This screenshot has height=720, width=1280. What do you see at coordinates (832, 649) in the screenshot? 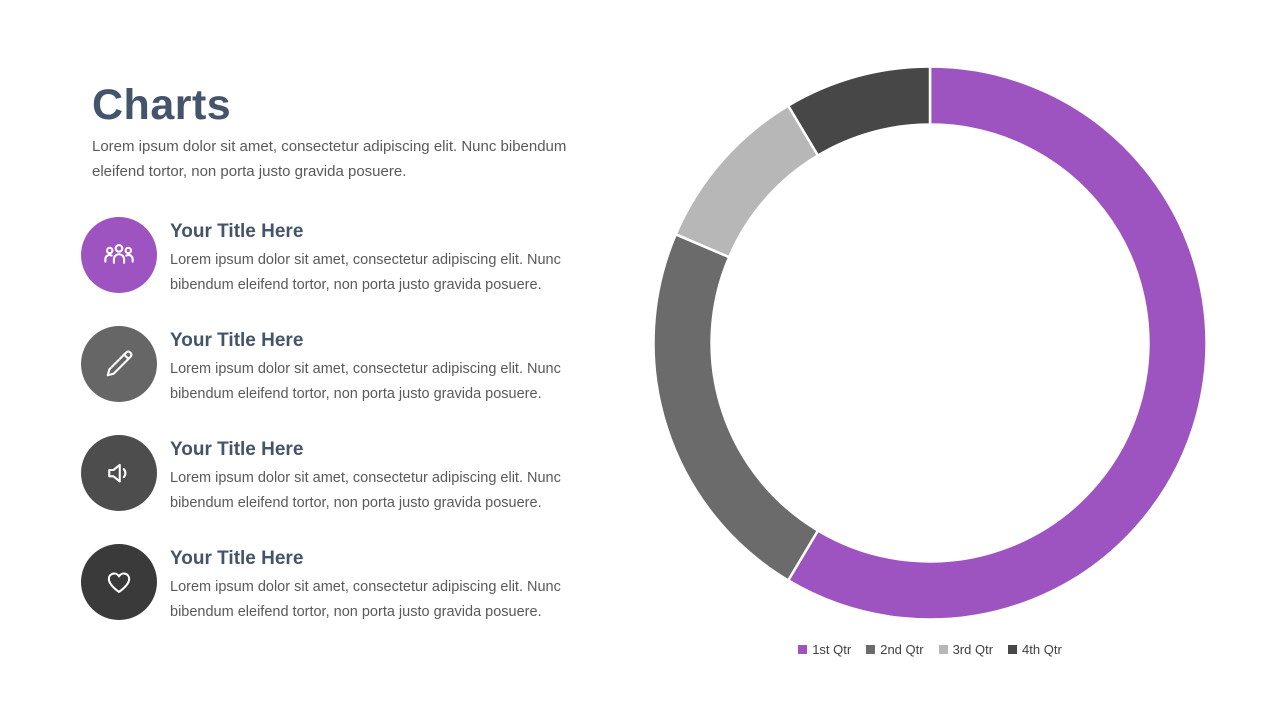
I see `legend-label: 1st Qtr` at bounding box center [832, 649].